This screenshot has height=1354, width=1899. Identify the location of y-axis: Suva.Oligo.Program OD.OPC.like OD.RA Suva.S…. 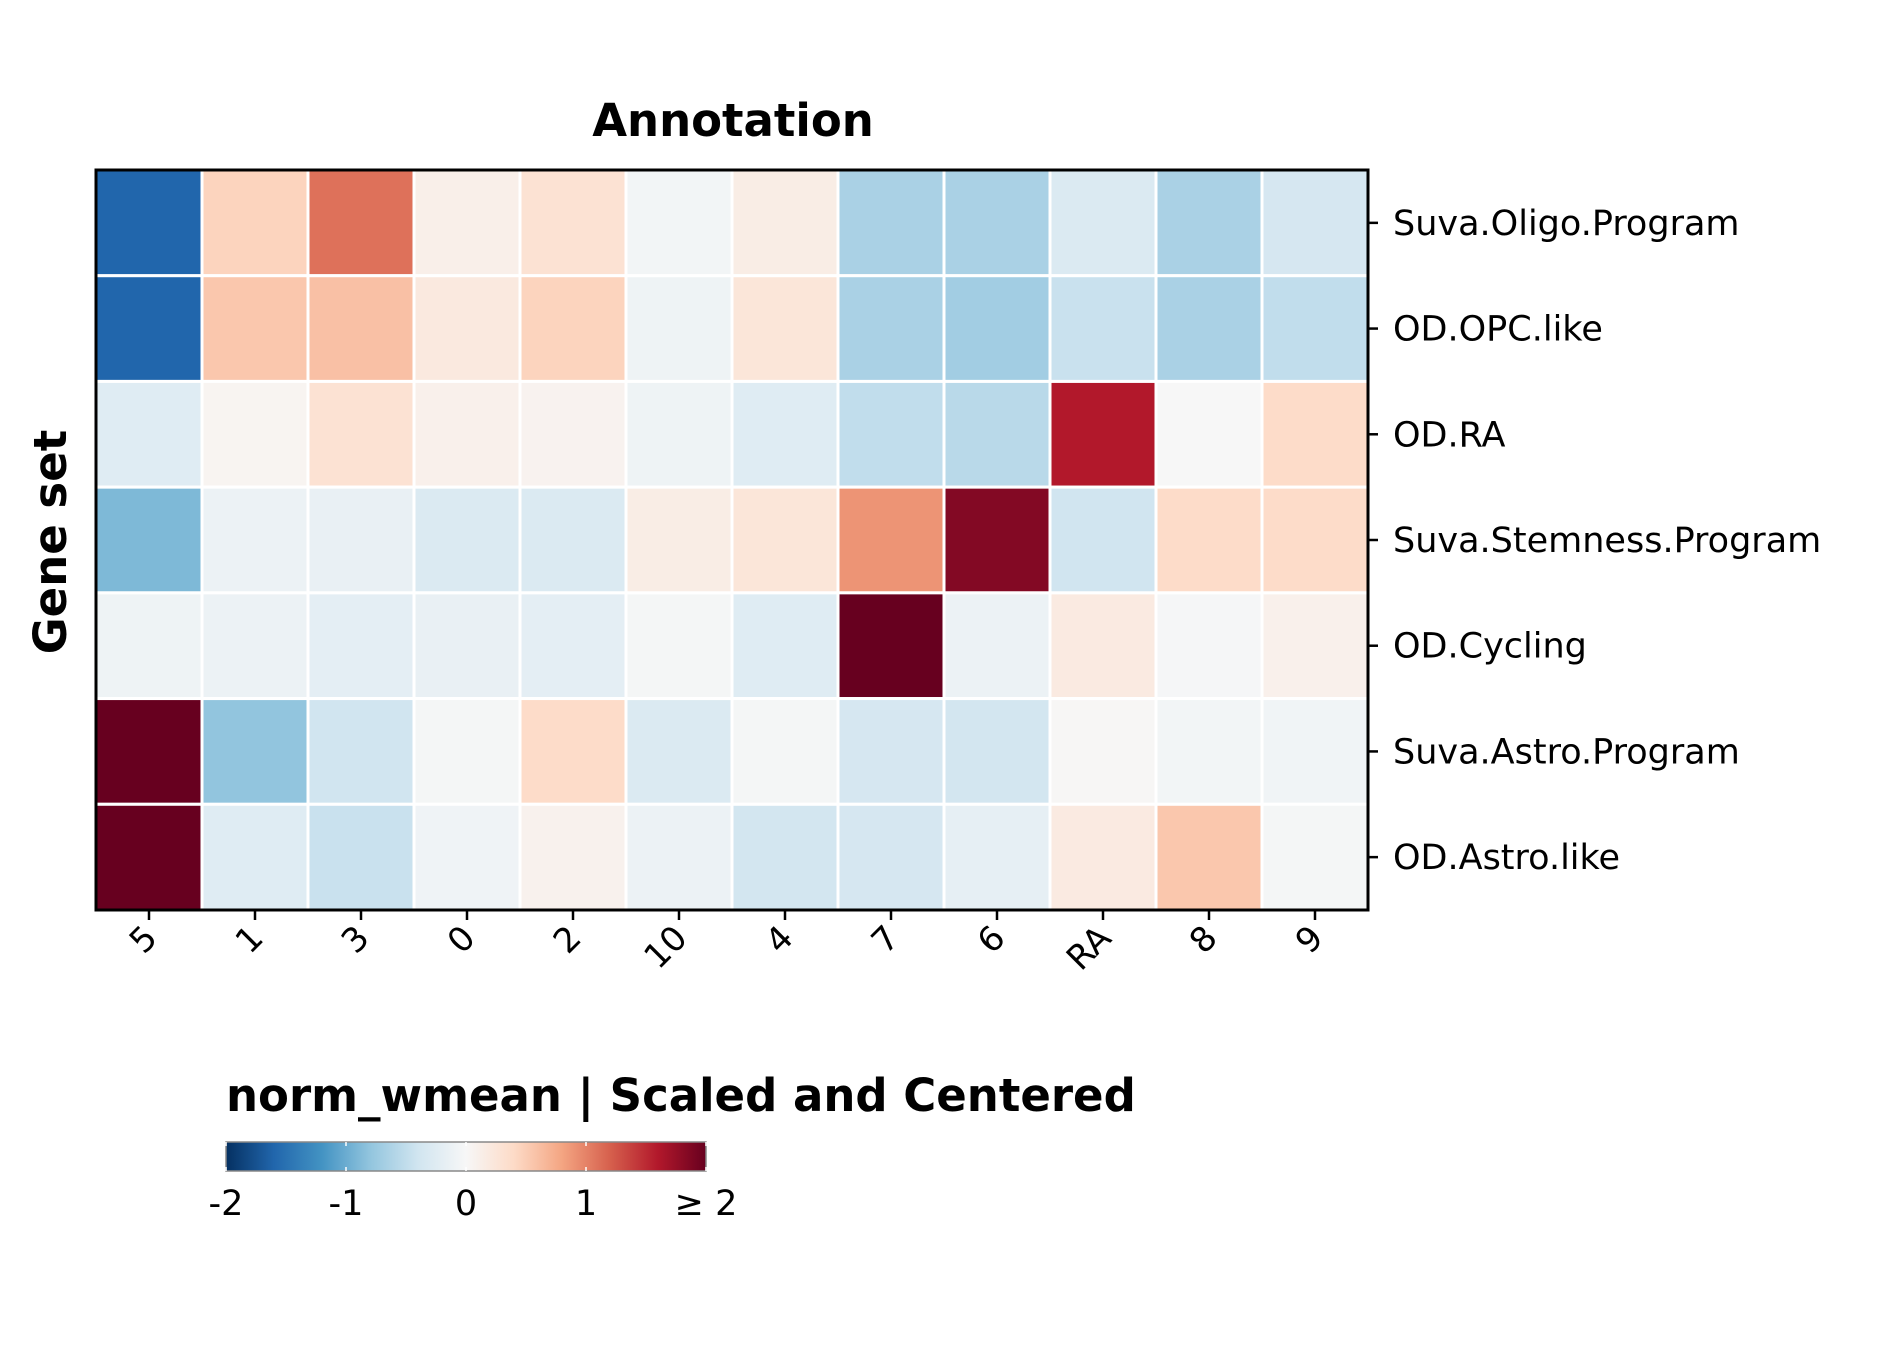
(1594, 541).